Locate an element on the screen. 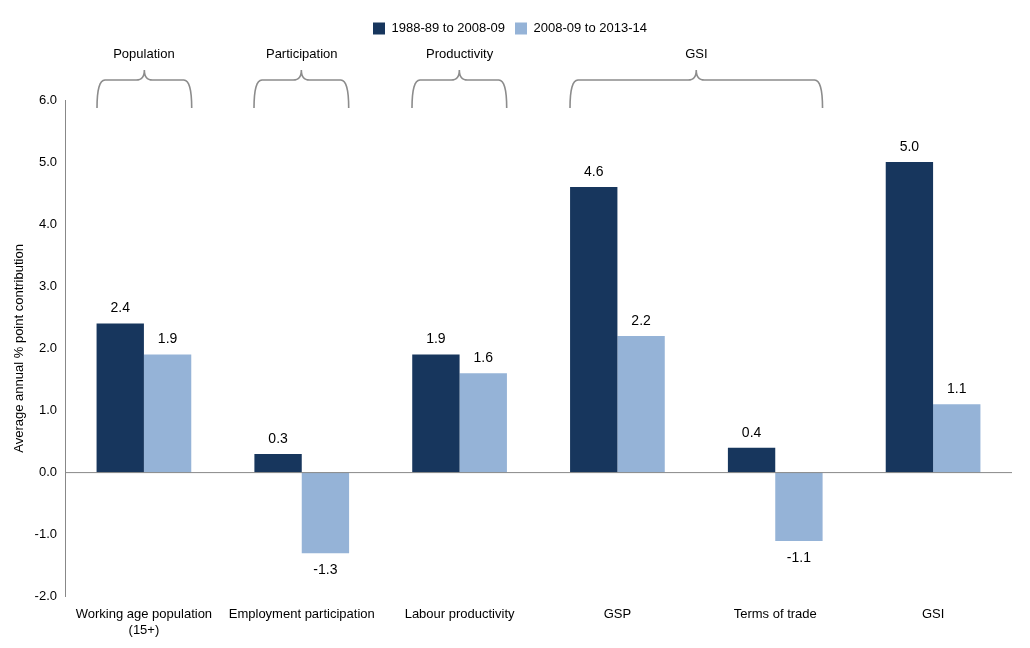 Image resolution: width=1030 pixels, height=648 pixels. legend-label: 1988-89 to 2008-09 is located at coordinates (448, 28).